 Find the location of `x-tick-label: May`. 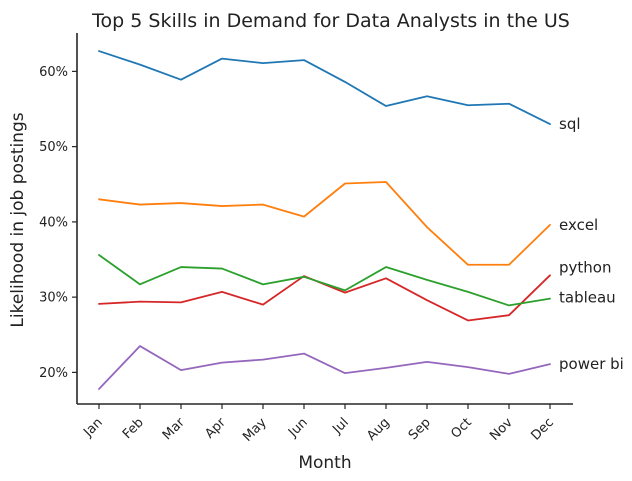

x-tick-label: May is located at coordinates (255, 430).